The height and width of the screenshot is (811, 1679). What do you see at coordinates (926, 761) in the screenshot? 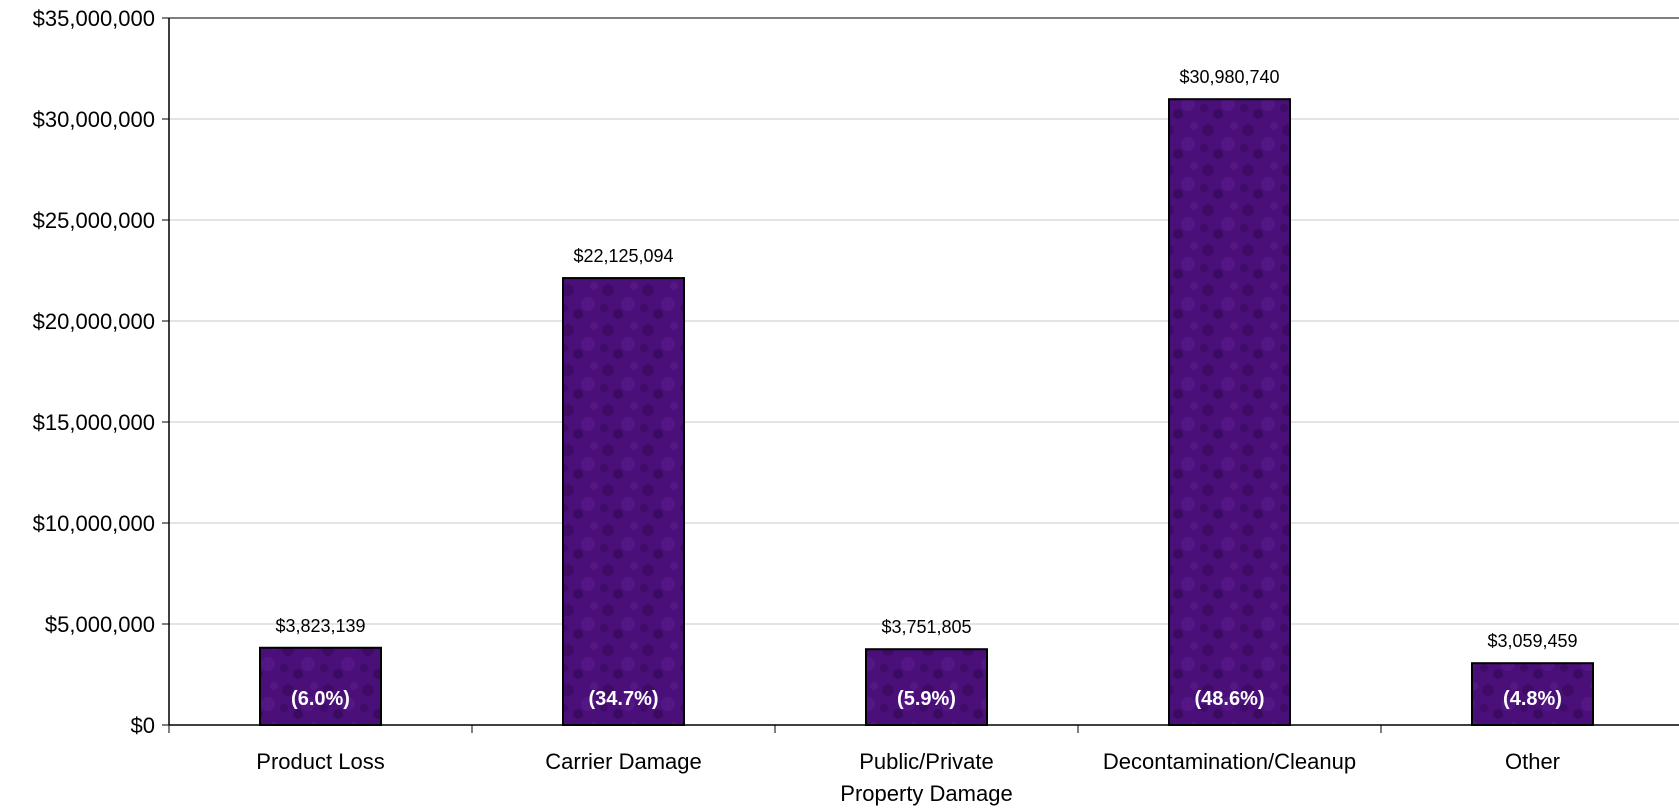
I see `category-label: Public/Private` at bounding box center [926, 761].